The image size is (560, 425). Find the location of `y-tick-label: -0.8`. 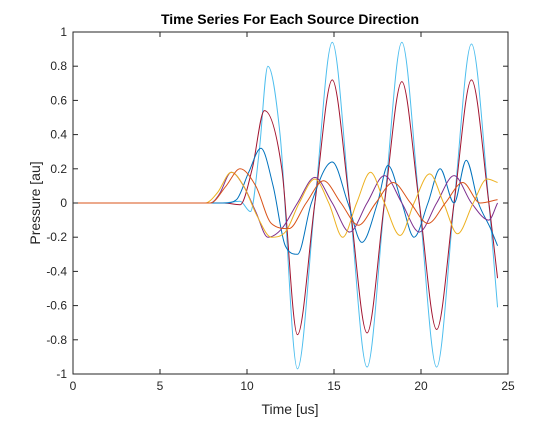

y-tick-label: -0.8 is located at coordinates (56, 340).